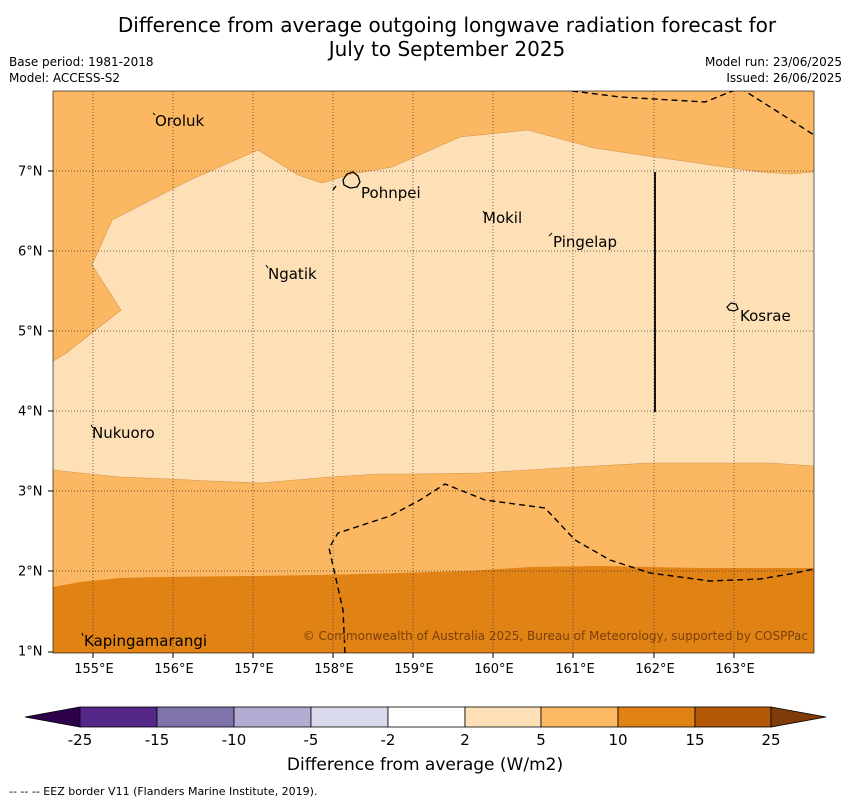 This screenshot has width=850, height=804. I want to click on colorbar-label: -25, so click(80, 740).